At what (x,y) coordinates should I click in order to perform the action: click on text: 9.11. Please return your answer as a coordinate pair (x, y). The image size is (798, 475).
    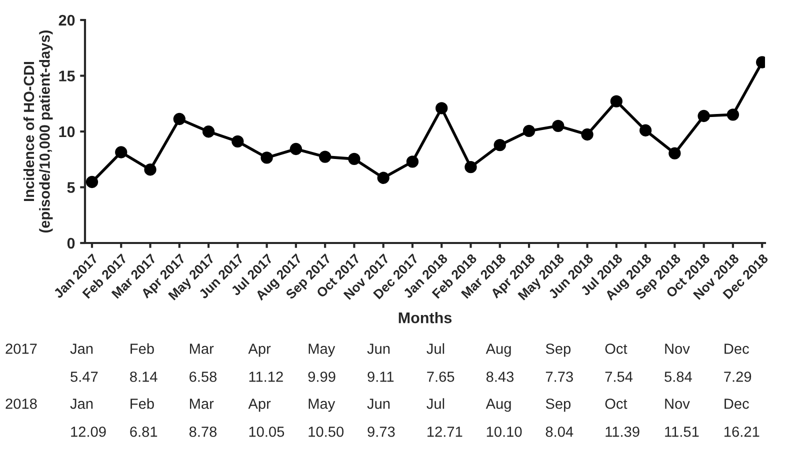
    Looking at the image, I should click on (381, 377).